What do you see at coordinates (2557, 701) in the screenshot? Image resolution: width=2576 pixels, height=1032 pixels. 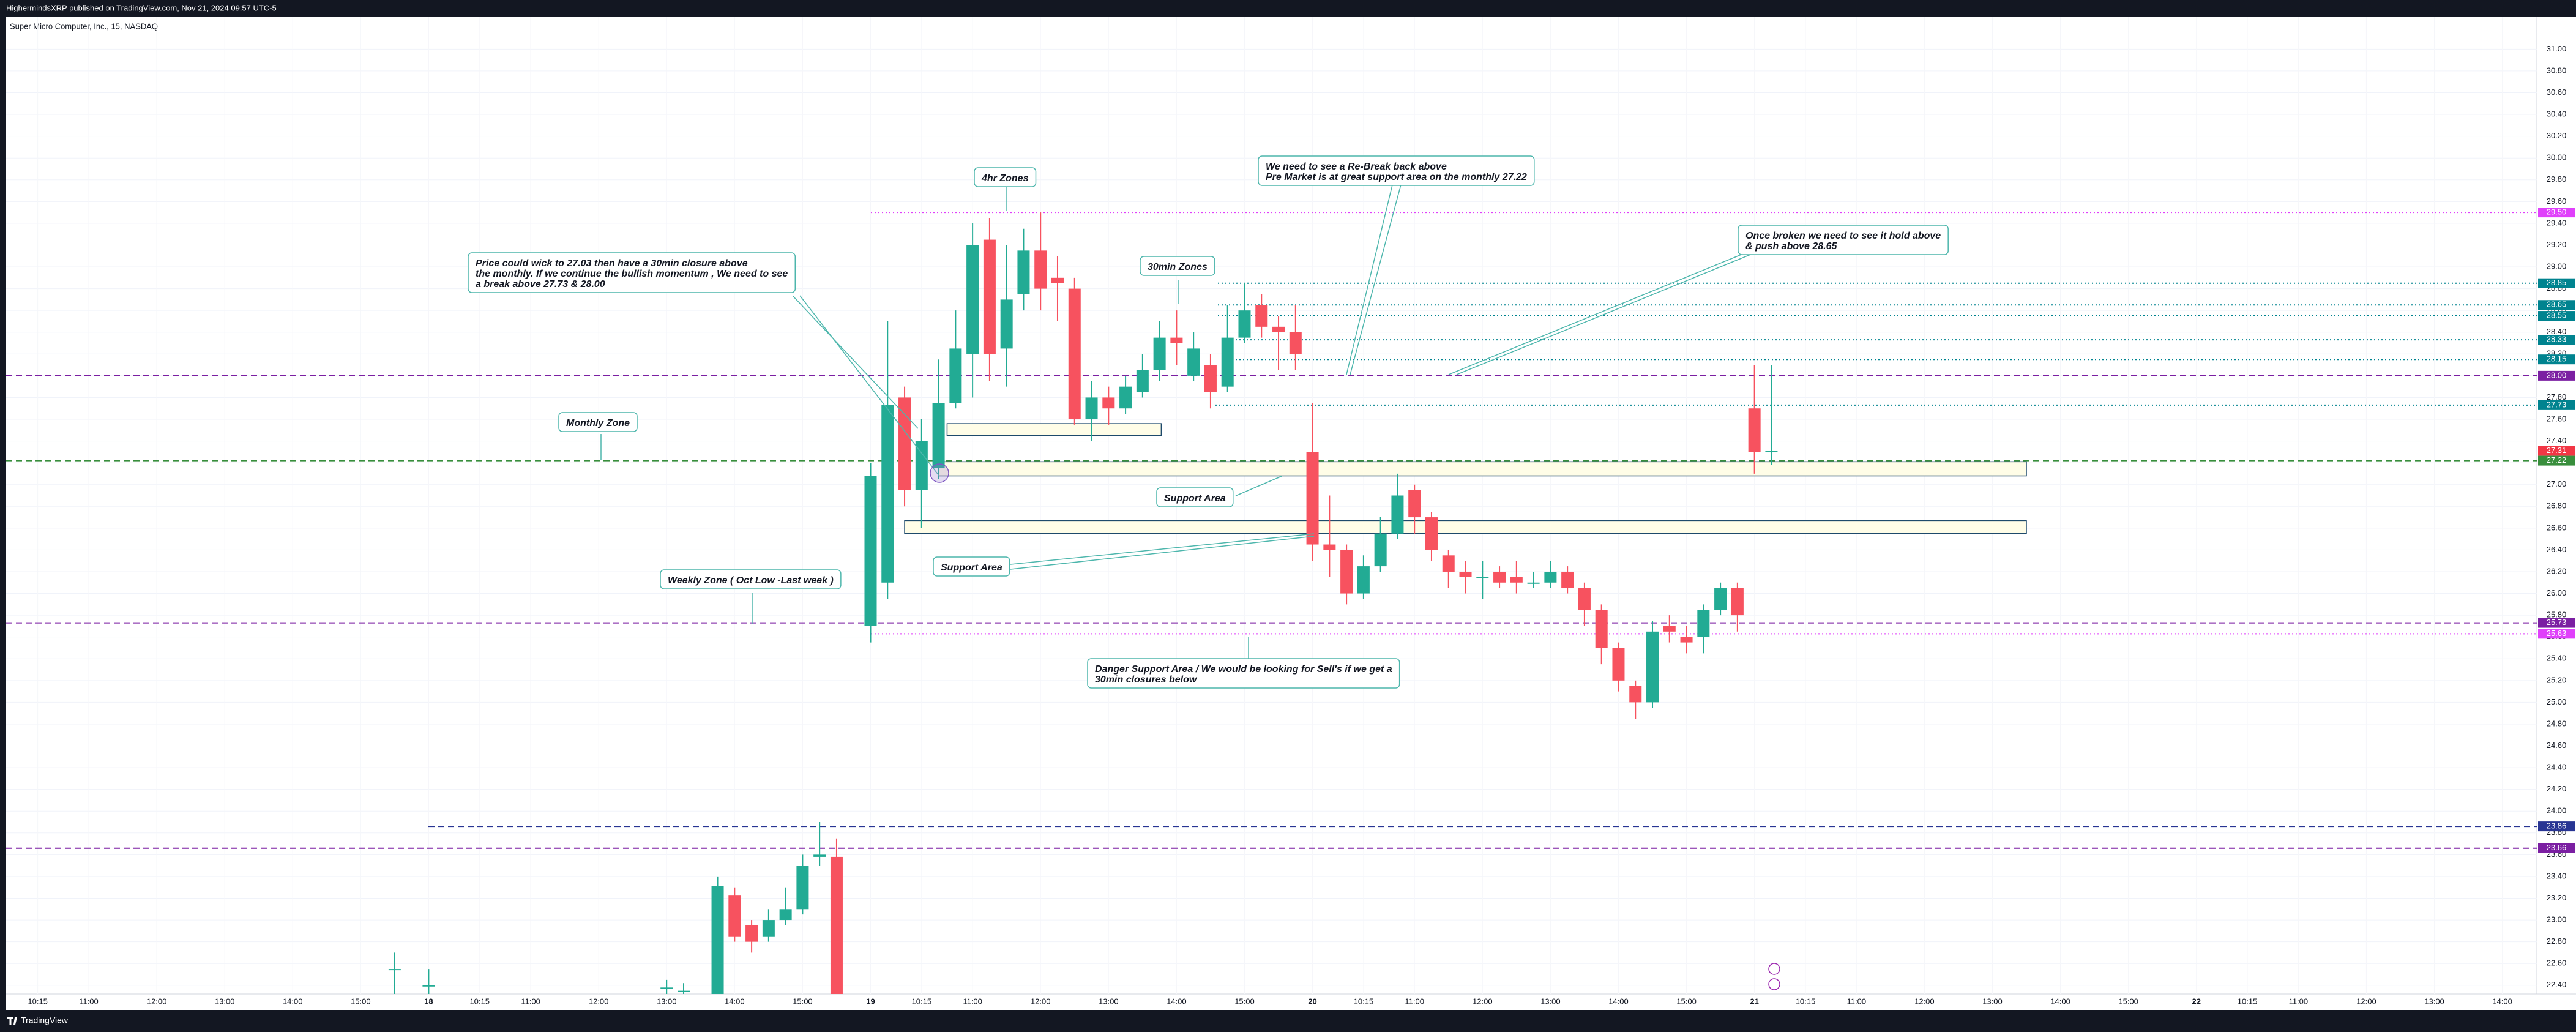 I see `y-tick-label: 25.00` at bounding box center [2557, 701].